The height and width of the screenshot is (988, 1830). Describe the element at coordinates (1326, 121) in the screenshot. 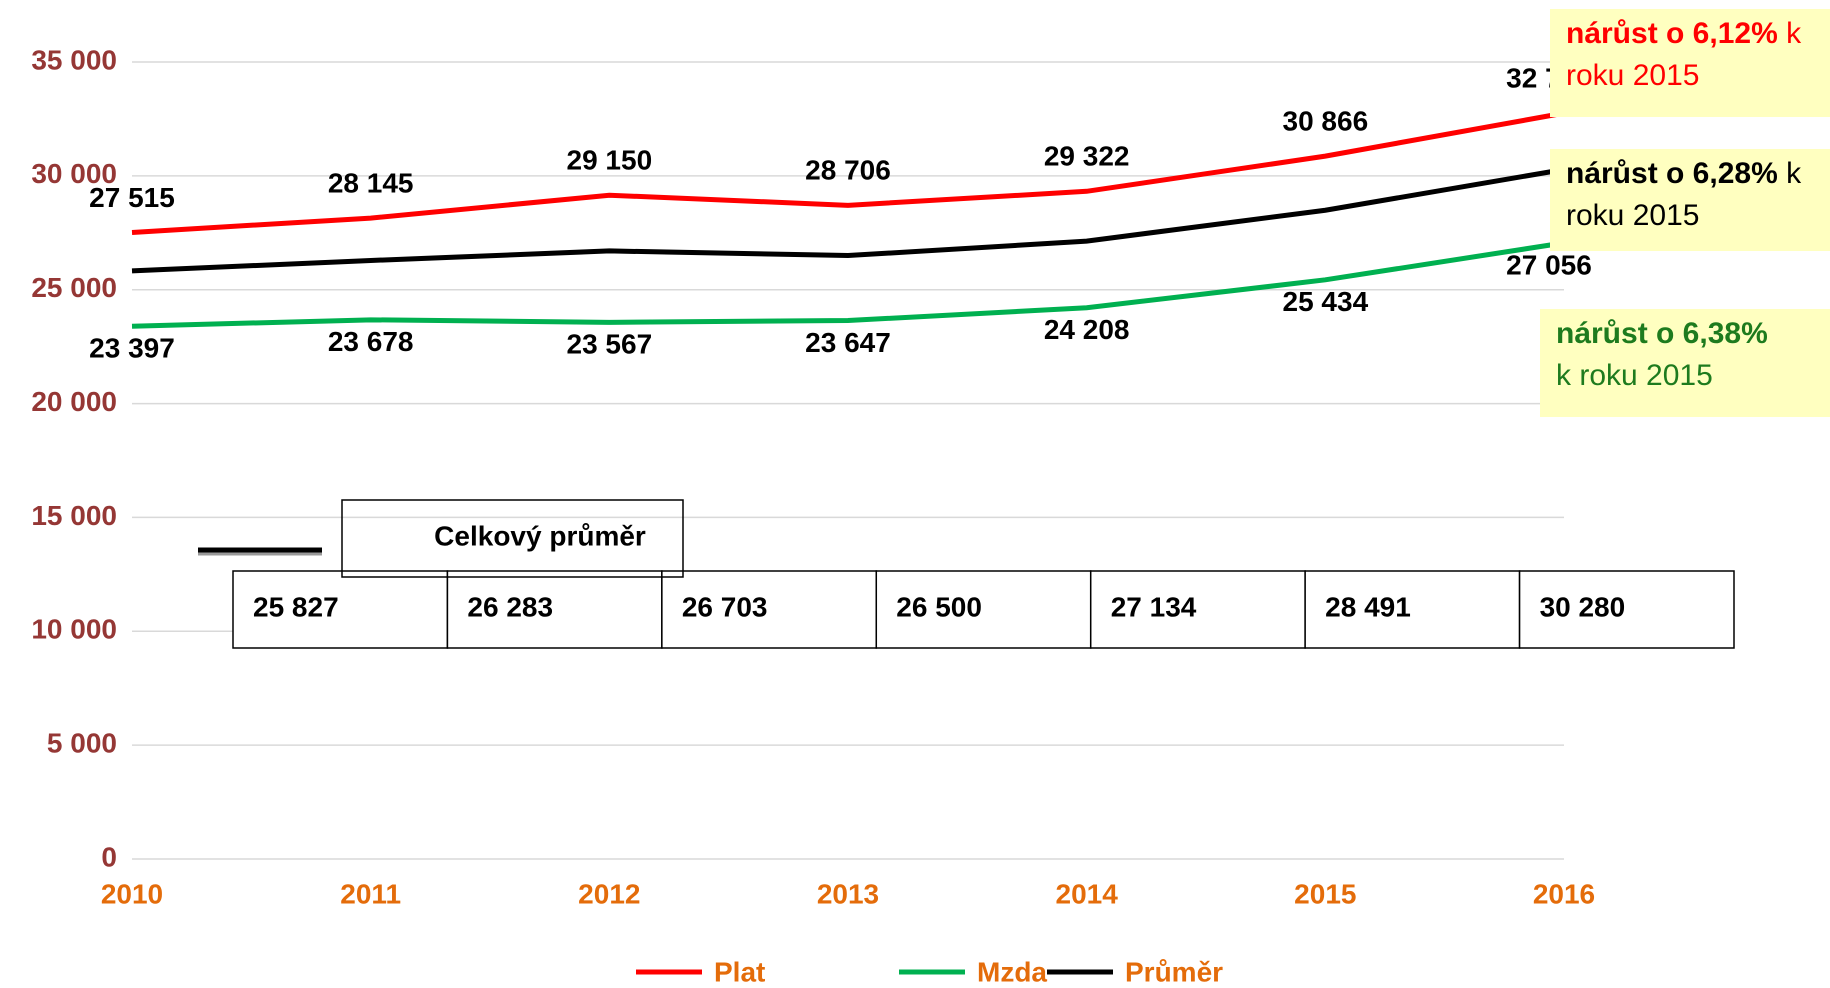

I see `data-label: 30 866` at that location.